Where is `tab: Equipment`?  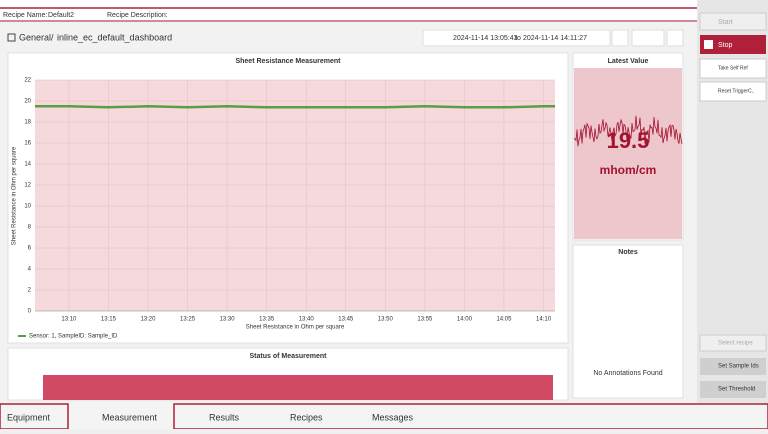 tab: Equipment is located at coordinates (29, 417).